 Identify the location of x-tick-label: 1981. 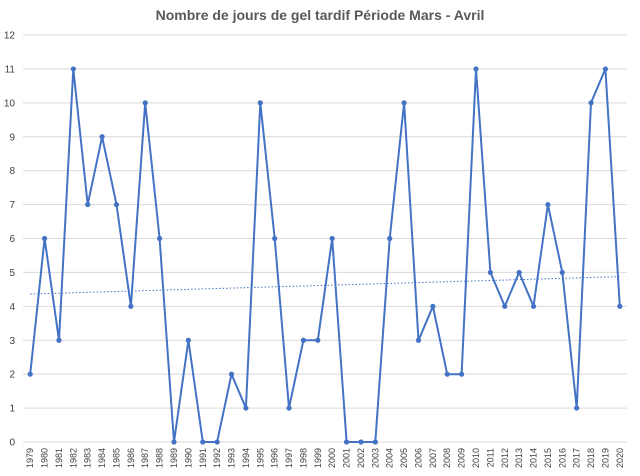
(59, 458).